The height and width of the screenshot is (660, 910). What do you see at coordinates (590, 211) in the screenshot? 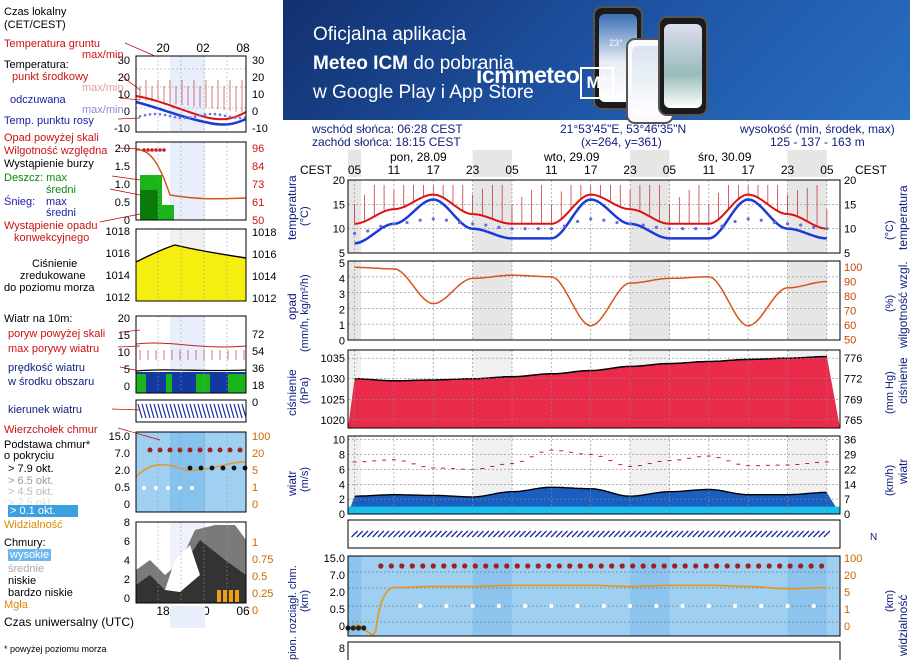
I see `temperature-line` at bounding box center [590, 211].